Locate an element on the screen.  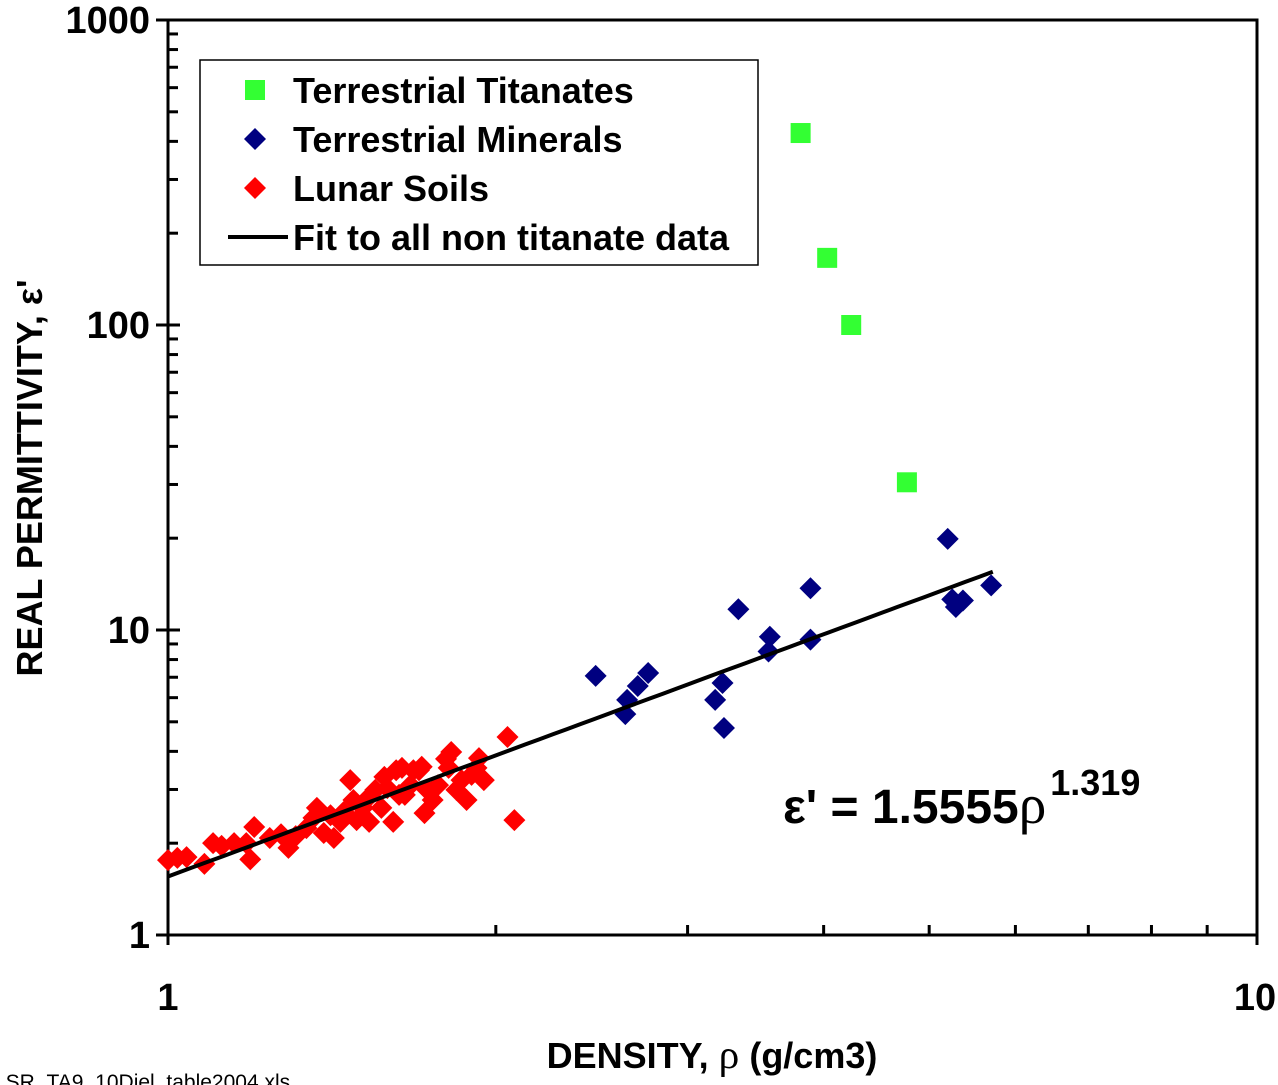
y-axis-title: REAL PERMITTIVITY, ε' is located at coordinates (29, 477).